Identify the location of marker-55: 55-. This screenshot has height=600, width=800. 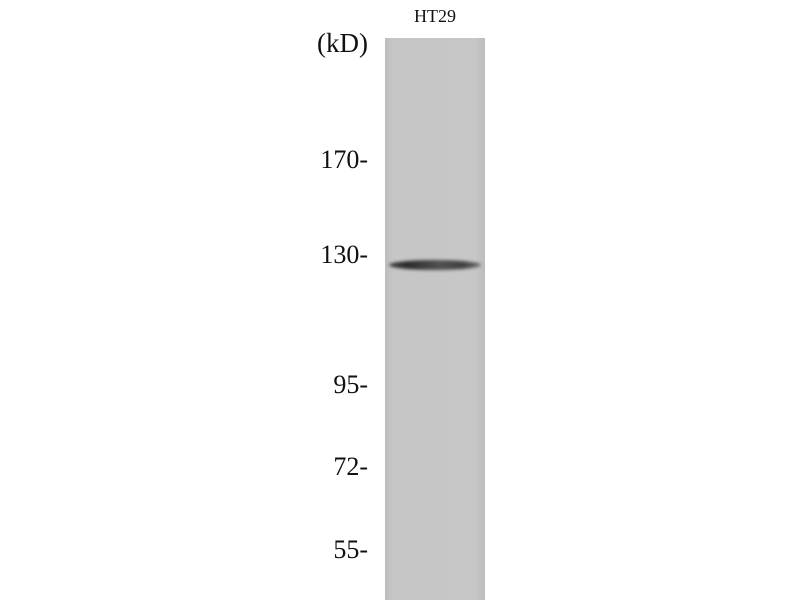
(350, 549).